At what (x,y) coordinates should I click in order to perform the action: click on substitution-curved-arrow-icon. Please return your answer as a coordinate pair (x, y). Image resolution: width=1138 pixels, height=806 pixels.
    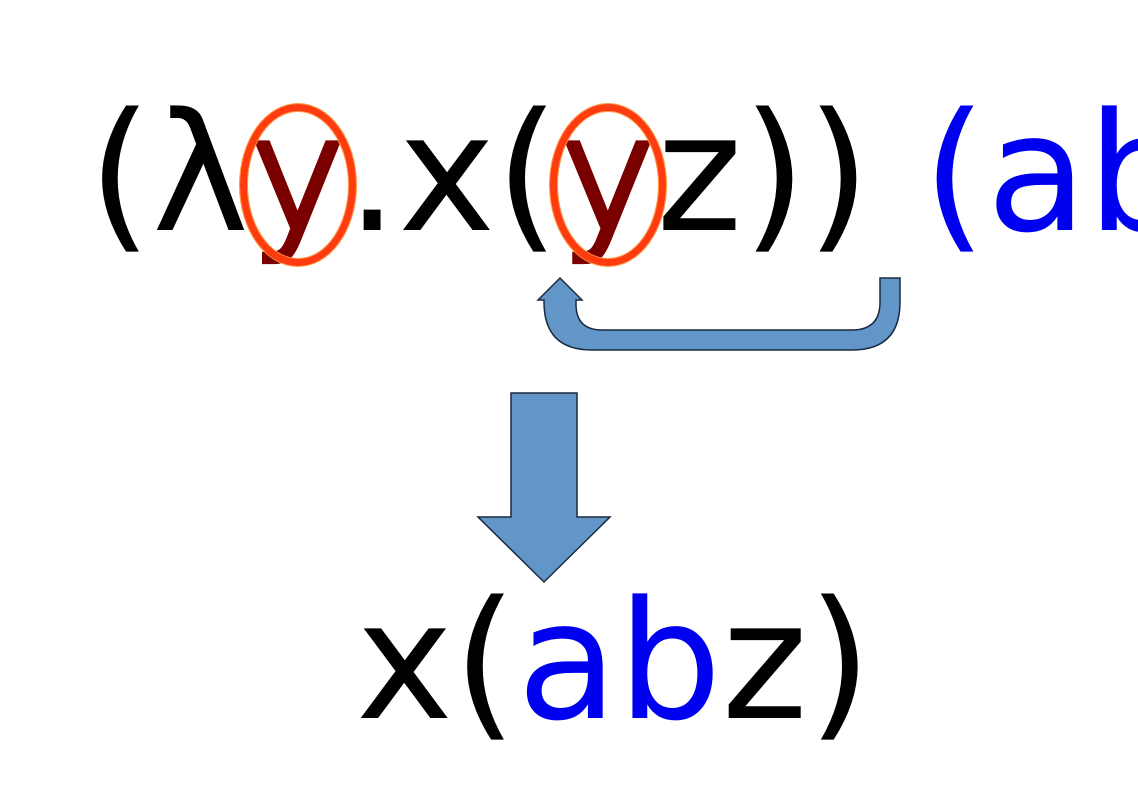
    Looking at the image, I should click on (718, 313).